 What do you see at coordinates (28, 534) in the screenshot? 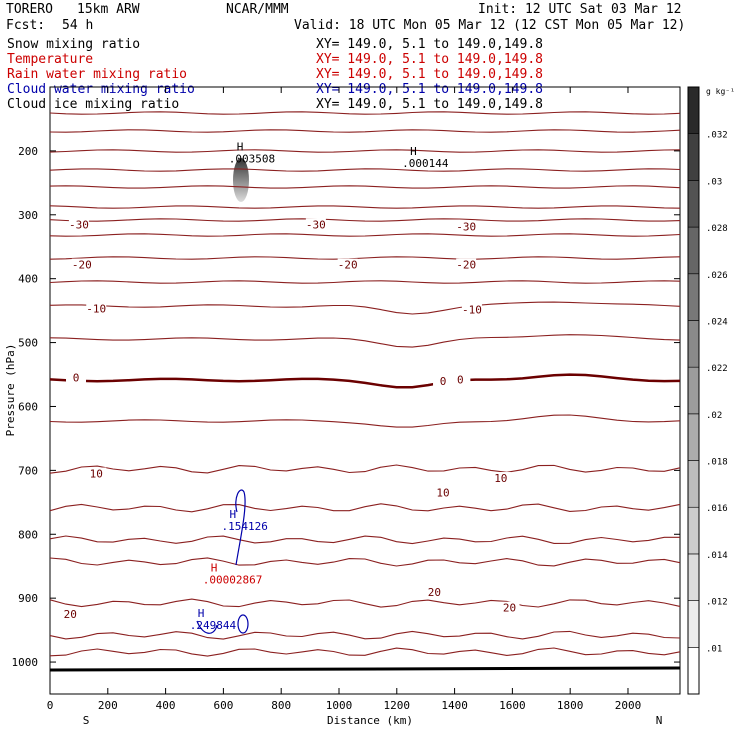
I see `y-tick-label: 800` at bounding box center [28, 534].